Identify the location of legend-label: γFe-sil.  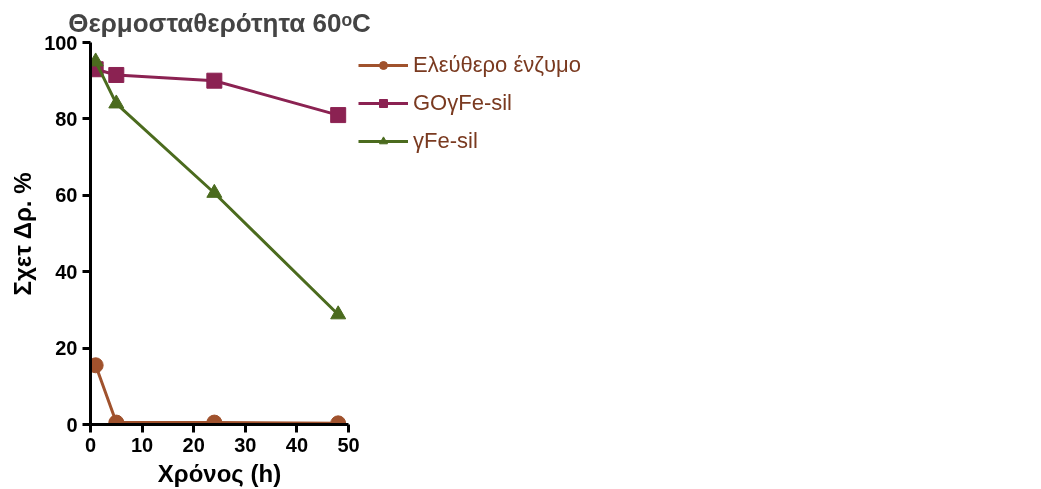
(445, 141).